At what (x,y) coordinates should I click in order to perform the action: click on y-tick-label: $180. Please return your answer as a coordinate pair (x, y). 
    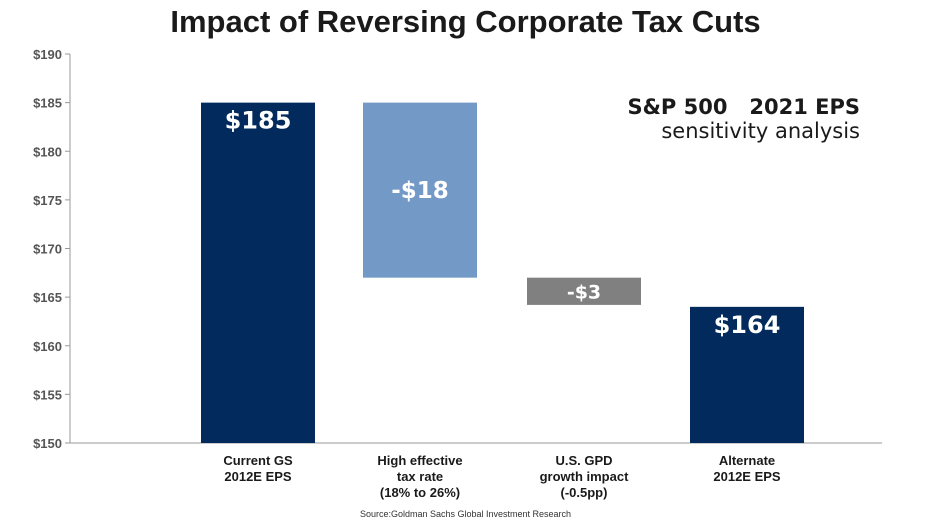
    Looking at the image, I should click on (47, 151).